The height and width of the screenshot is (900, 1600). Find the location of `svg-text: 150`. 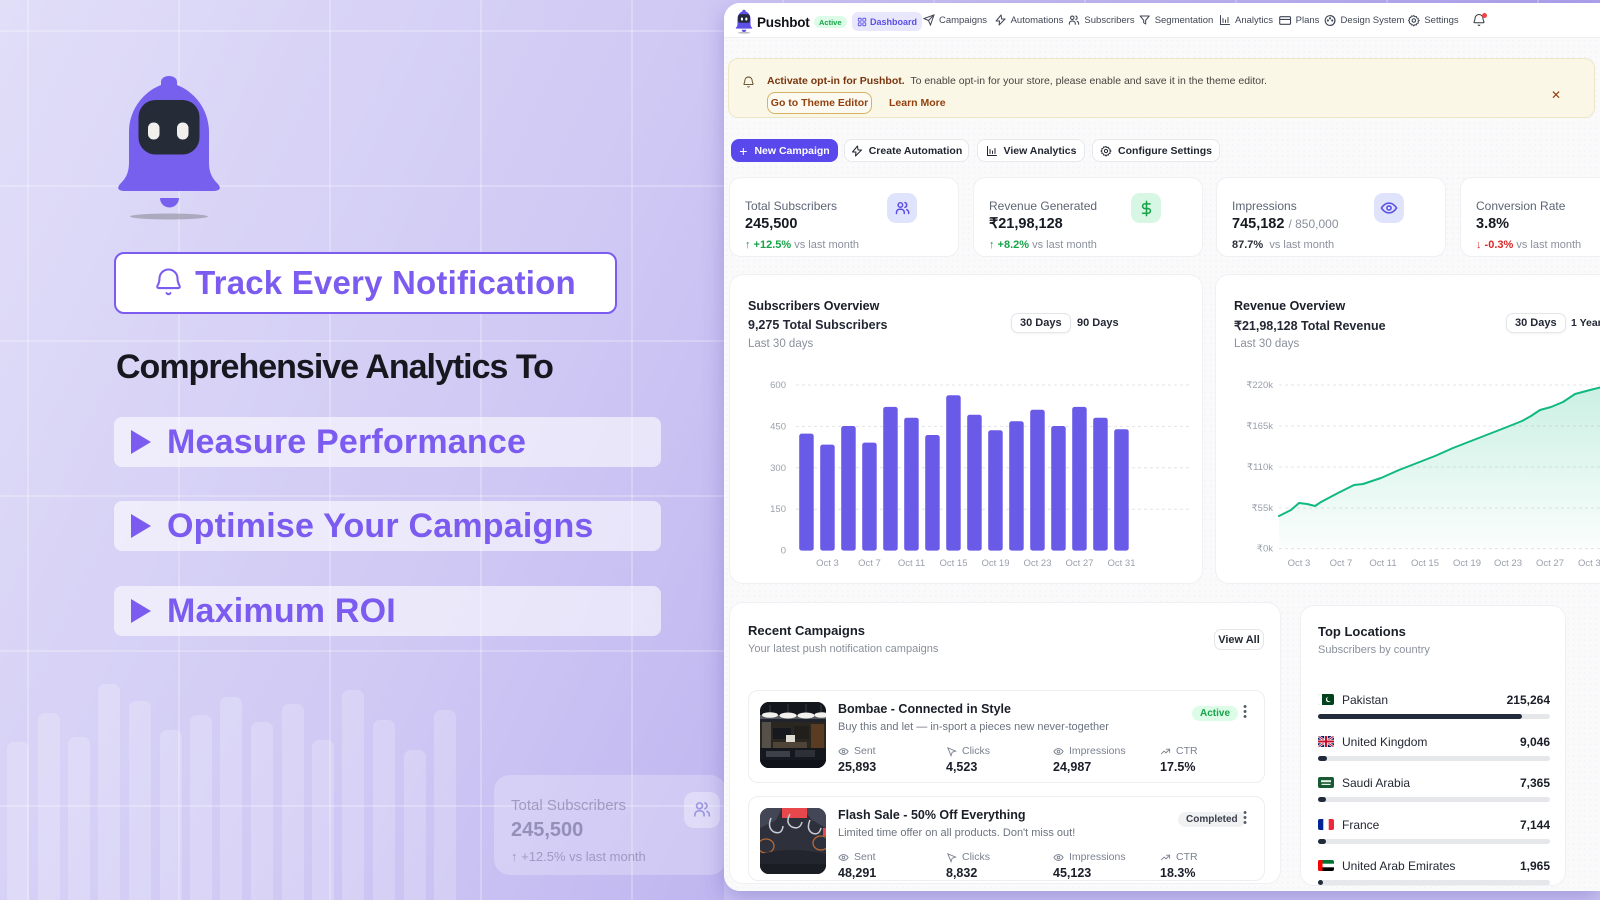

svg-text: 150 is located at coordinates (778, 509).